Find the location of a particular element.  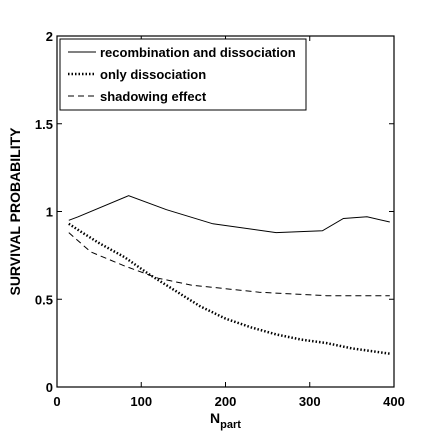

x-tick-label: 400 is located at coordinates (394, 401).